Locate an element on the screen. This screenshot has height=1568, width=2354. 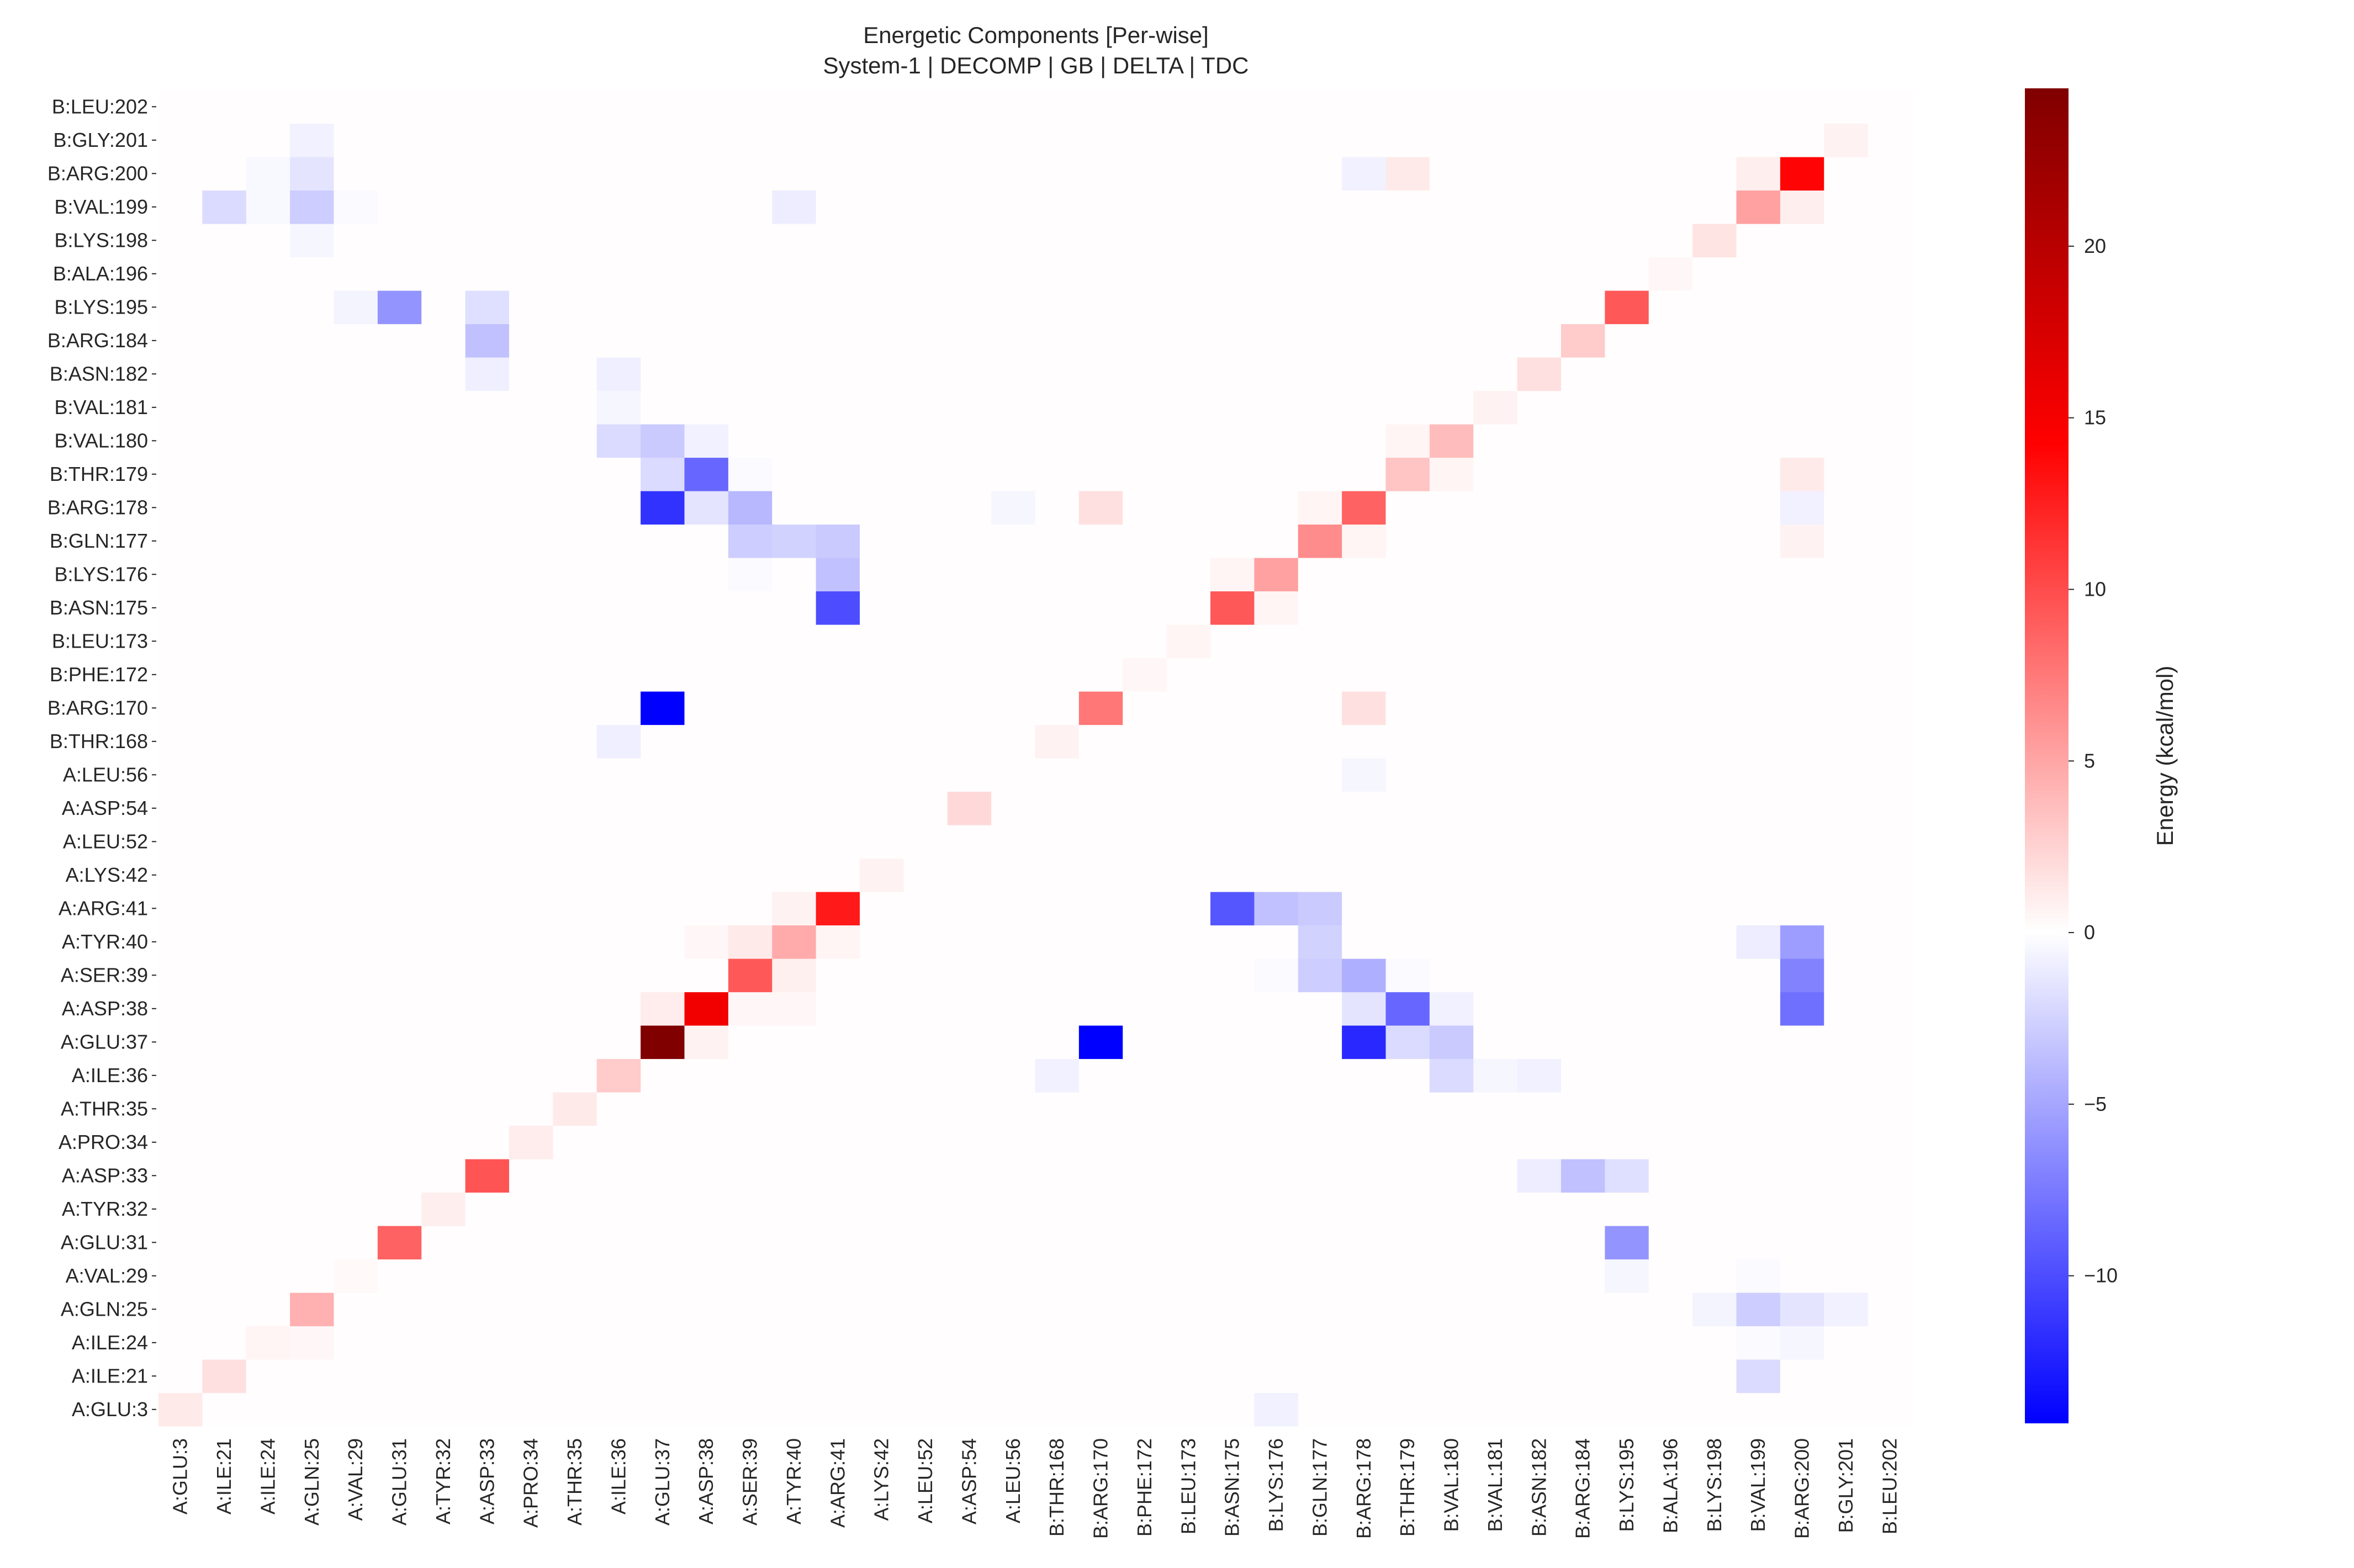
y-tick-label: A:THR:35 is located at coordinates (104, 1109).